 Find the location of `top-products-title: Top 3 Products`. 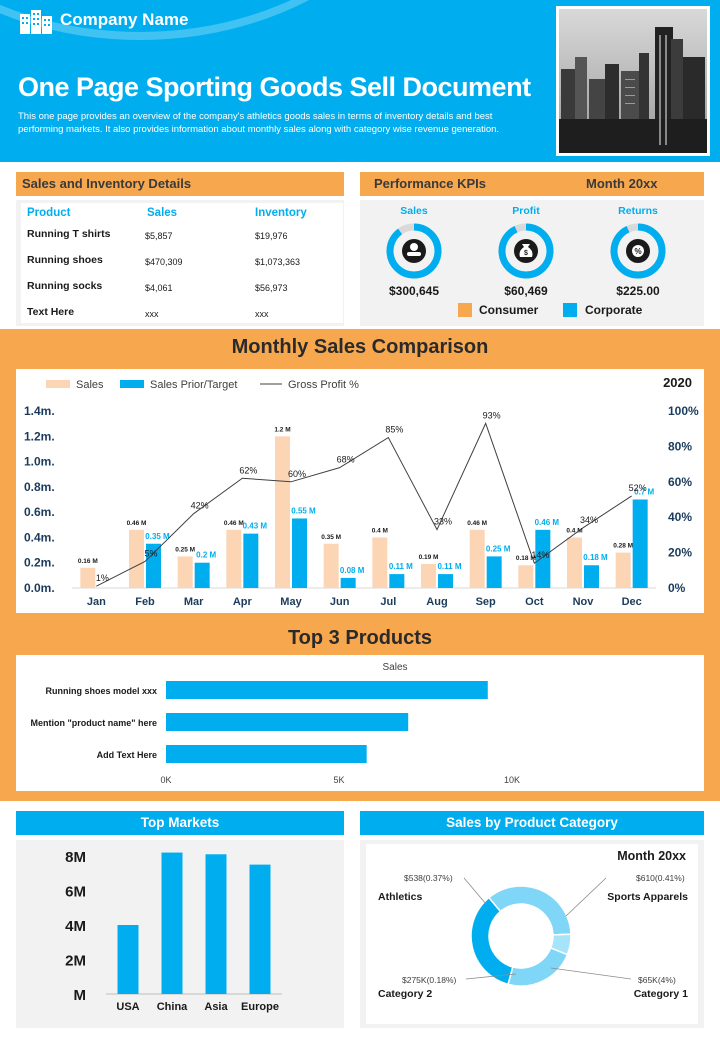

top-products-title: Top 3 Products is located at coordinates (360, 638).